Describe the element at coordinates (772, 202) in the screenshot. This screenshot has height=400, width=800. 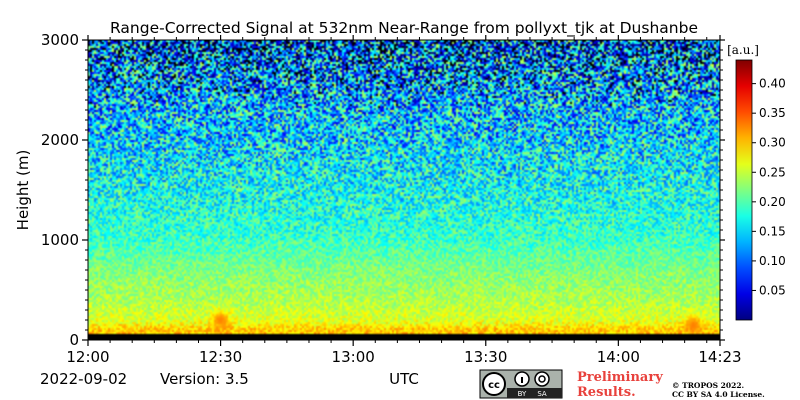
I see `colorbar-tick-label: 0.20` at that location.